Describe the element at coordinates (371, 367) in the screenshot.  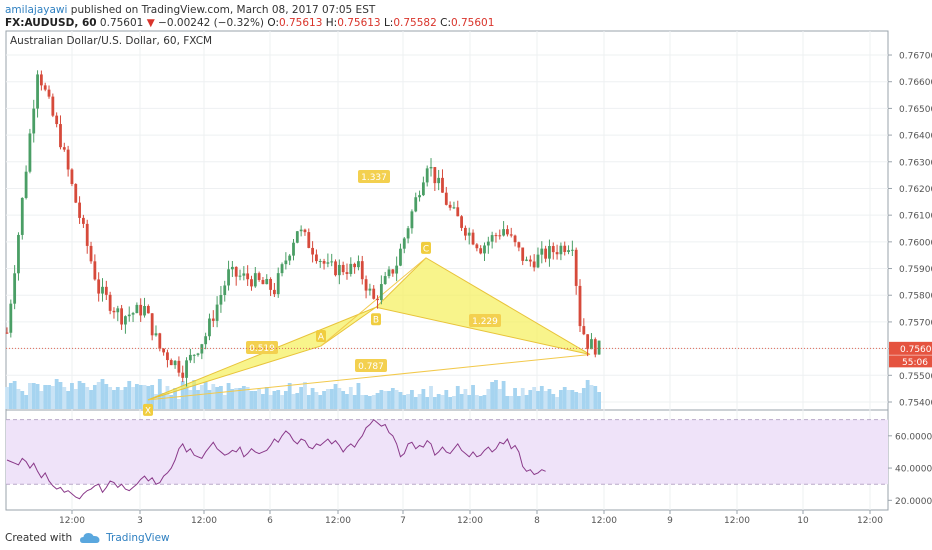
I see `ratio-label: 0.787` at that location.